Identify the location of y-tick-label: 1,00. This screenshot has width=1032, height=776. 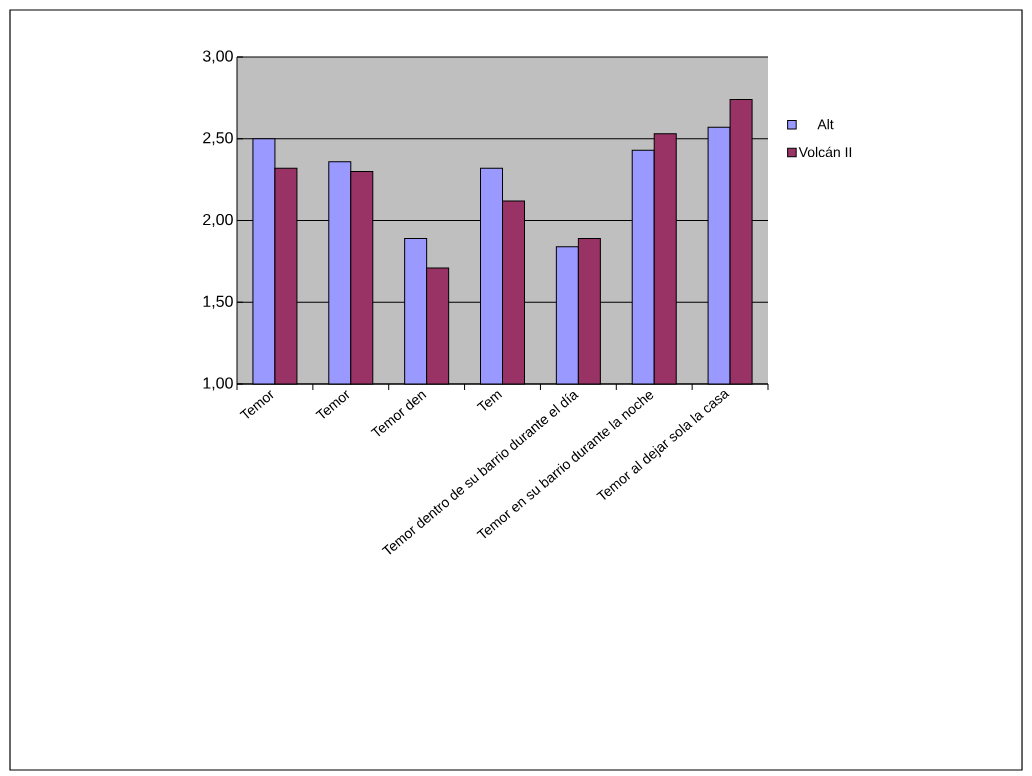
(218, 384).